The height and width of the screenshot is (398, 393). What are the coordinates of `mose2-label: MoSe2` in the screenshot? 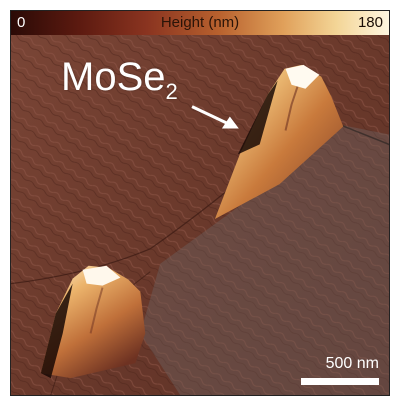 It's located at (119, 84).